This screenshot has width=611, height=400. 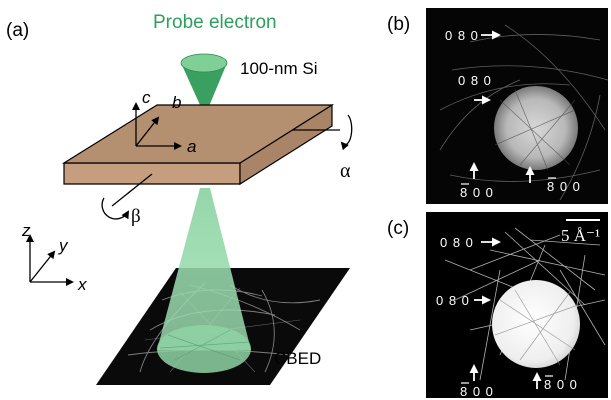 What do you see at coordinates (42, 266) in the screenshot?
I see `axis-y-arrow` at bounding box center [42, 266].